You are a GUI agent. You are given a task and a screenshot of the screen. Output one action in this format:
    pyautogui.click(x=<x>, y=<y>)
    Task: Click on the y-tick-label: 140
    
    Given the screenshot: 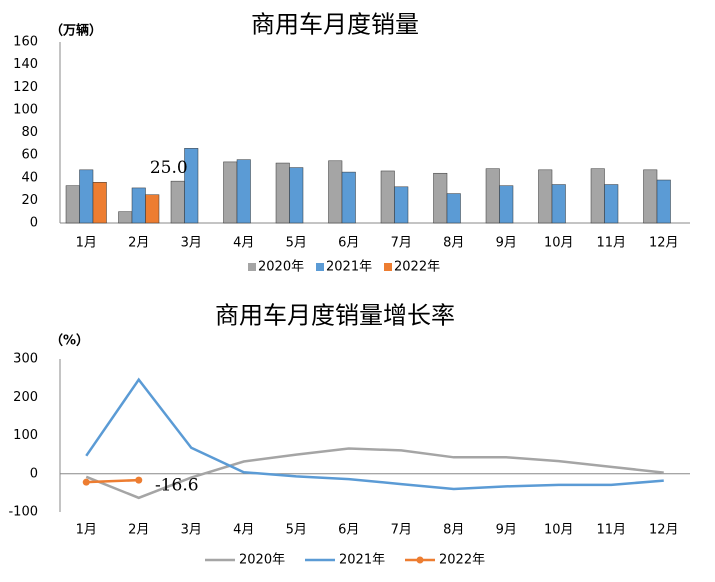 What is the action you would take?
    pyautogui.click(x=25, y=64)
    